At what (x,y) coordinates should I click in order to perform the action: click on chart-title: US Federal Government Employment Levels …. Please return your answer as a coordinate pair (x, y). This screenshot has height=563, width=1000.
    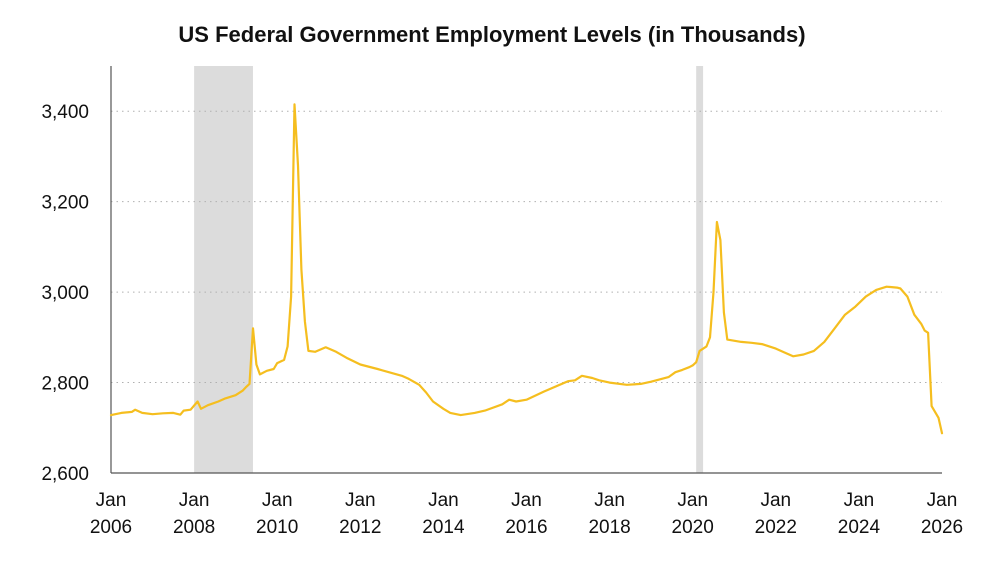
    Looking at the image, I should click on (491, 34).